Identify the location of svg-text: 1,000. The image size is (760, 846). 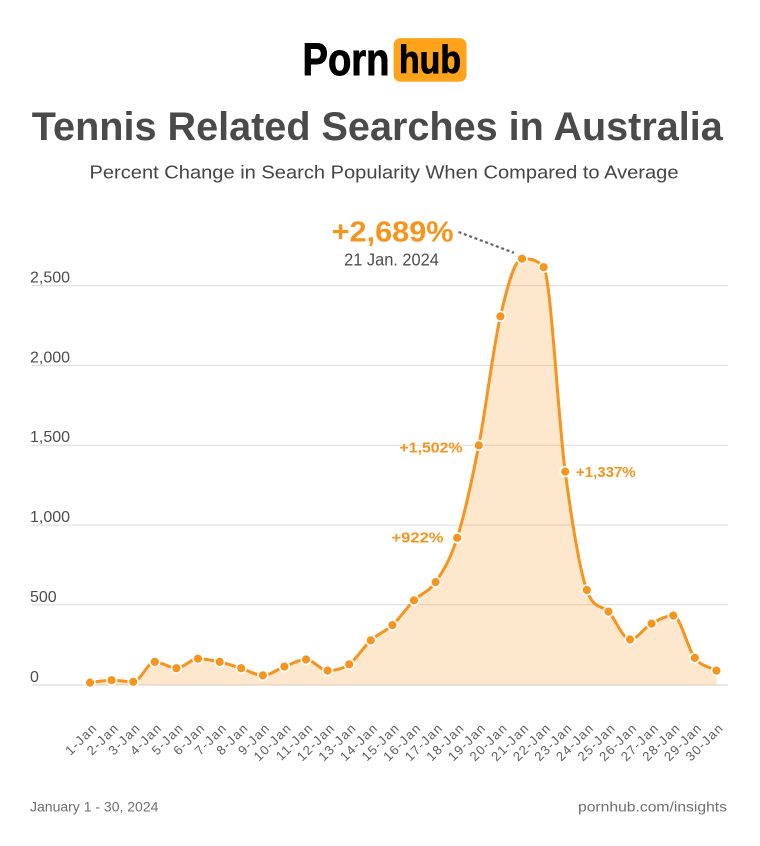
(50, 517).